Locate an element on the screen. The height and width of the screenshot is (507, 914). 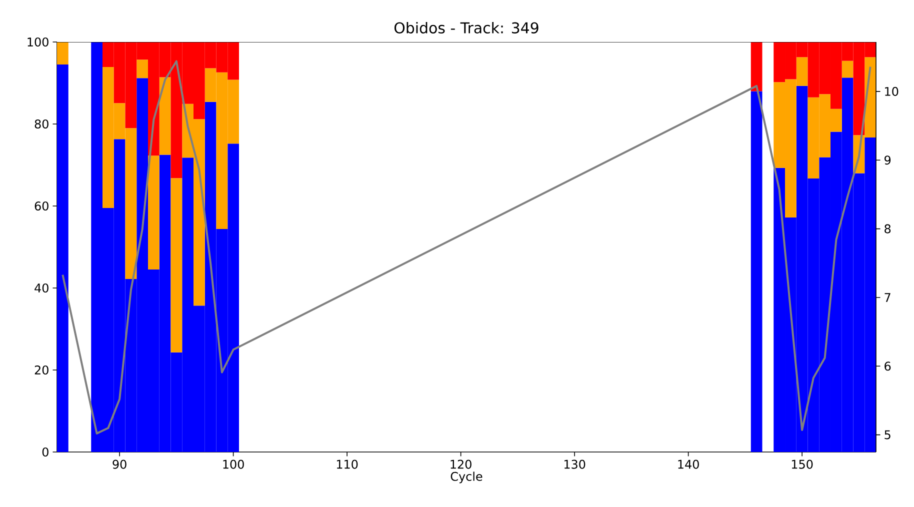
y2-tick-label: 5 is located at coordinates (887, 435).